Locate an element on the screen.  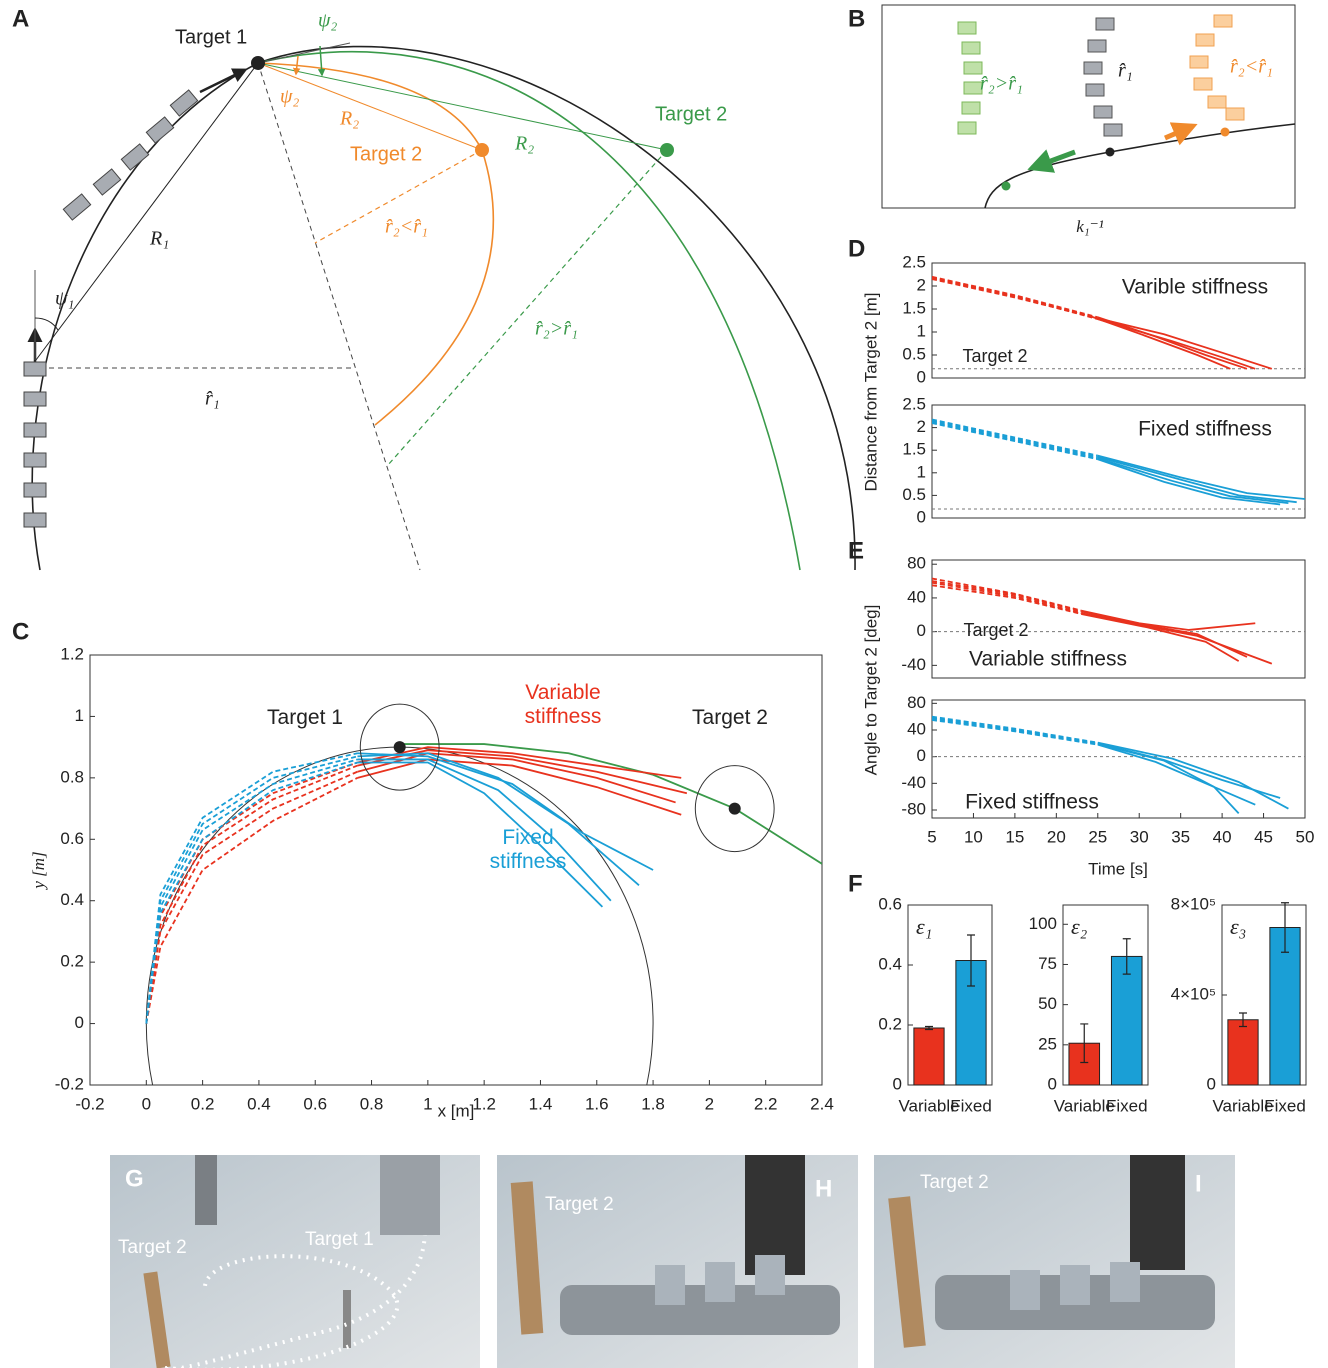
panel-title: Variable stiffness is located at coordinates (1048, 659).